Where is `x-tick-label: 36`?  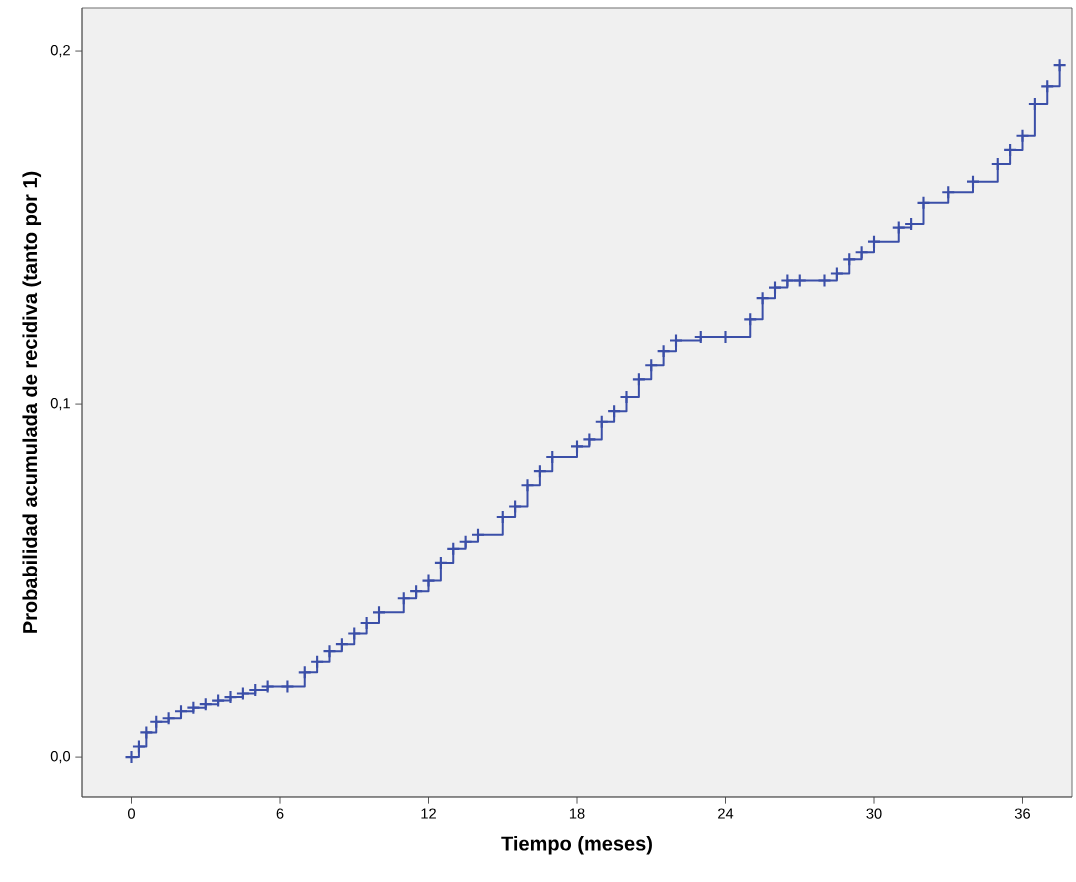 x-tick-label: 36 is located at coordinates (1022, 813).